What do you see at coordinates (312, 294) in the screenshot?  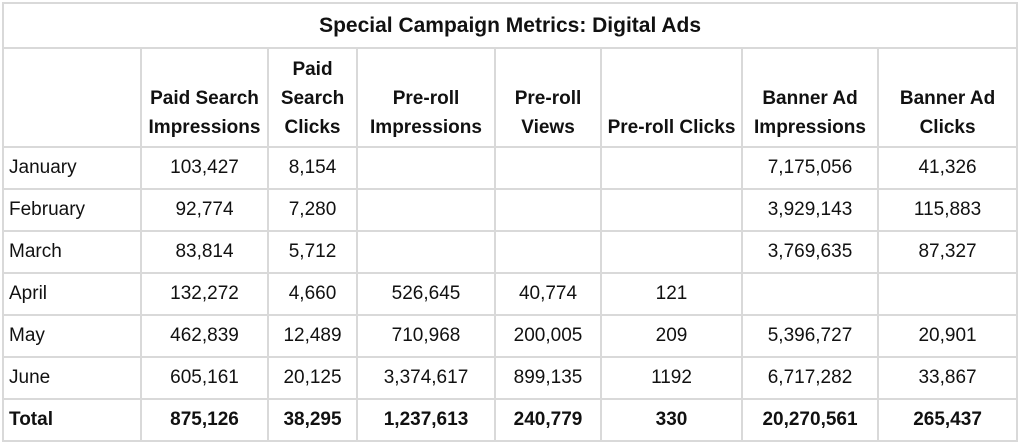 I see `table-cell: 4,660` at bounding box center [312, 294].